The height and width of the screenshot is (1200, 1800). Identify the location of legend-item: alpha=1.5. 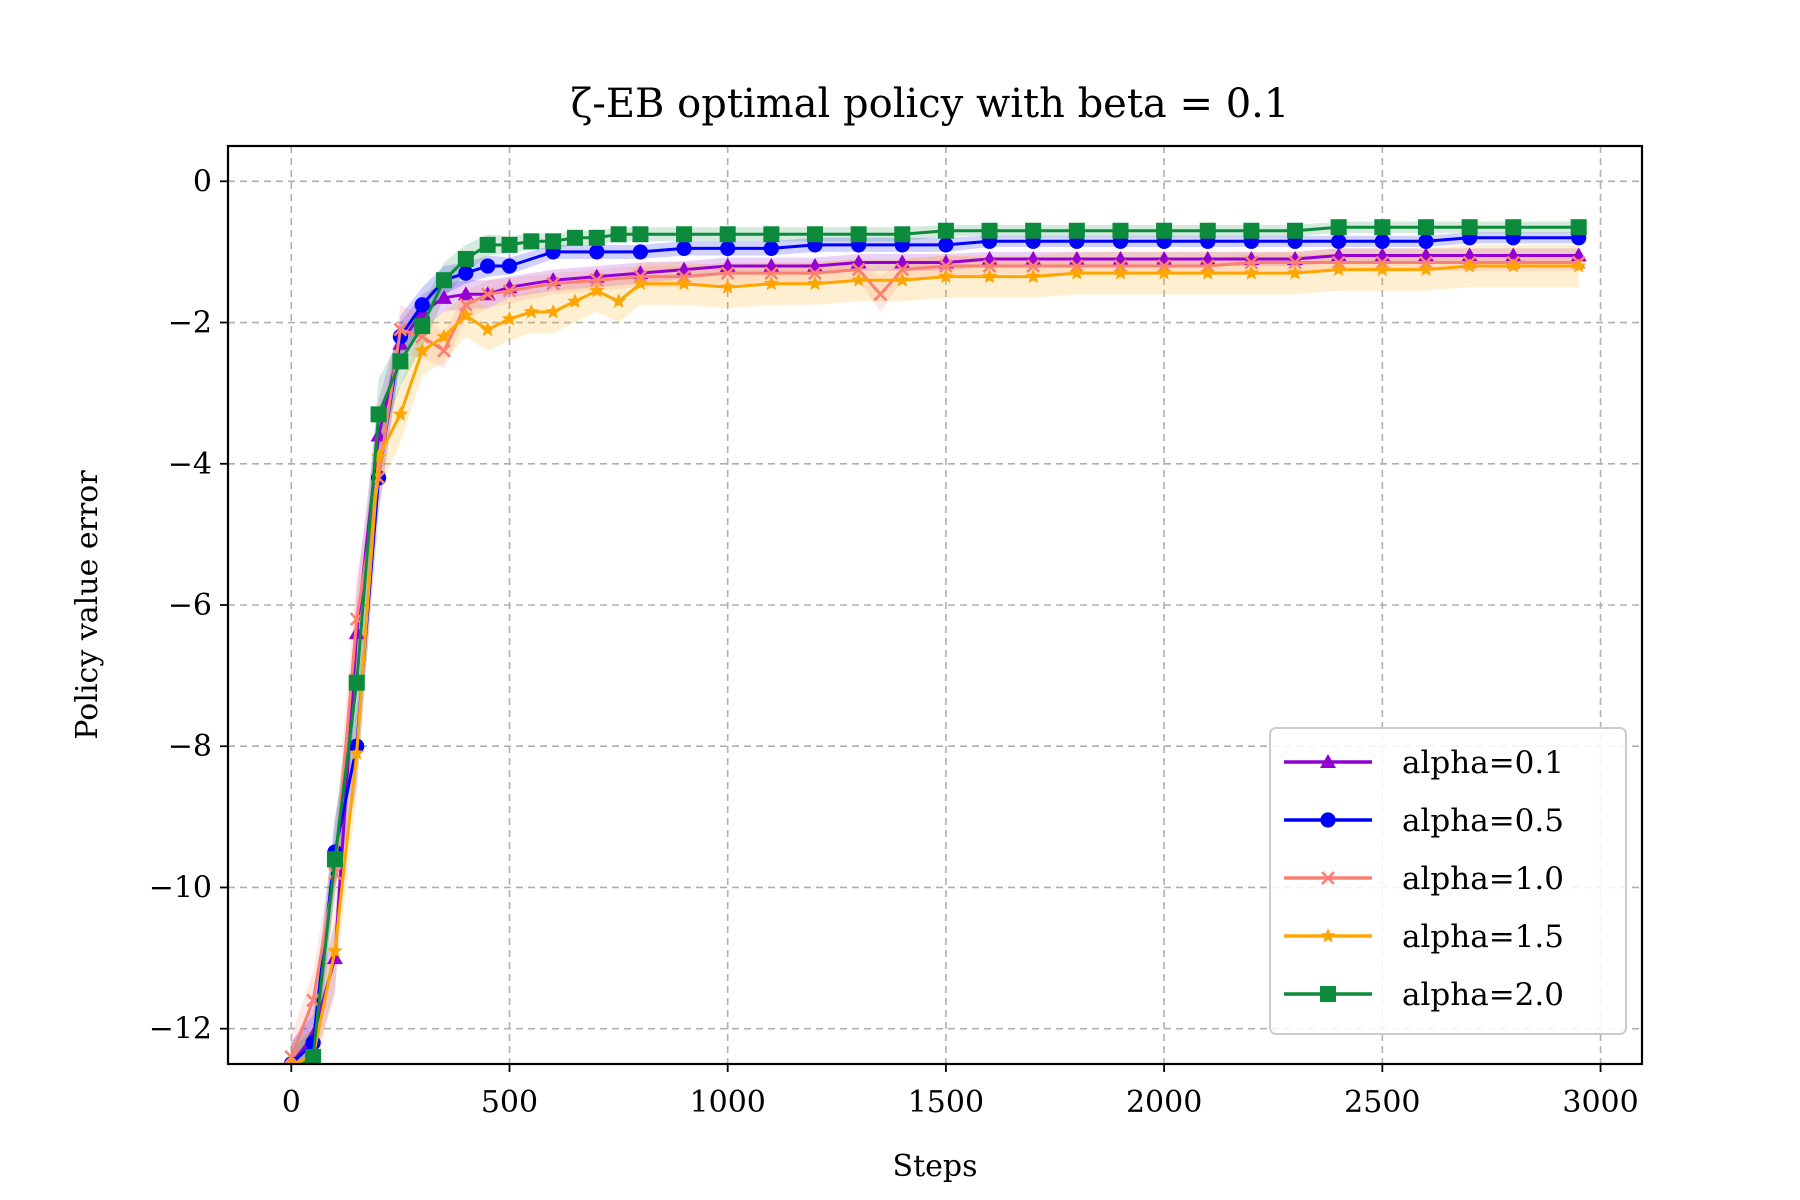
(1424, 937).